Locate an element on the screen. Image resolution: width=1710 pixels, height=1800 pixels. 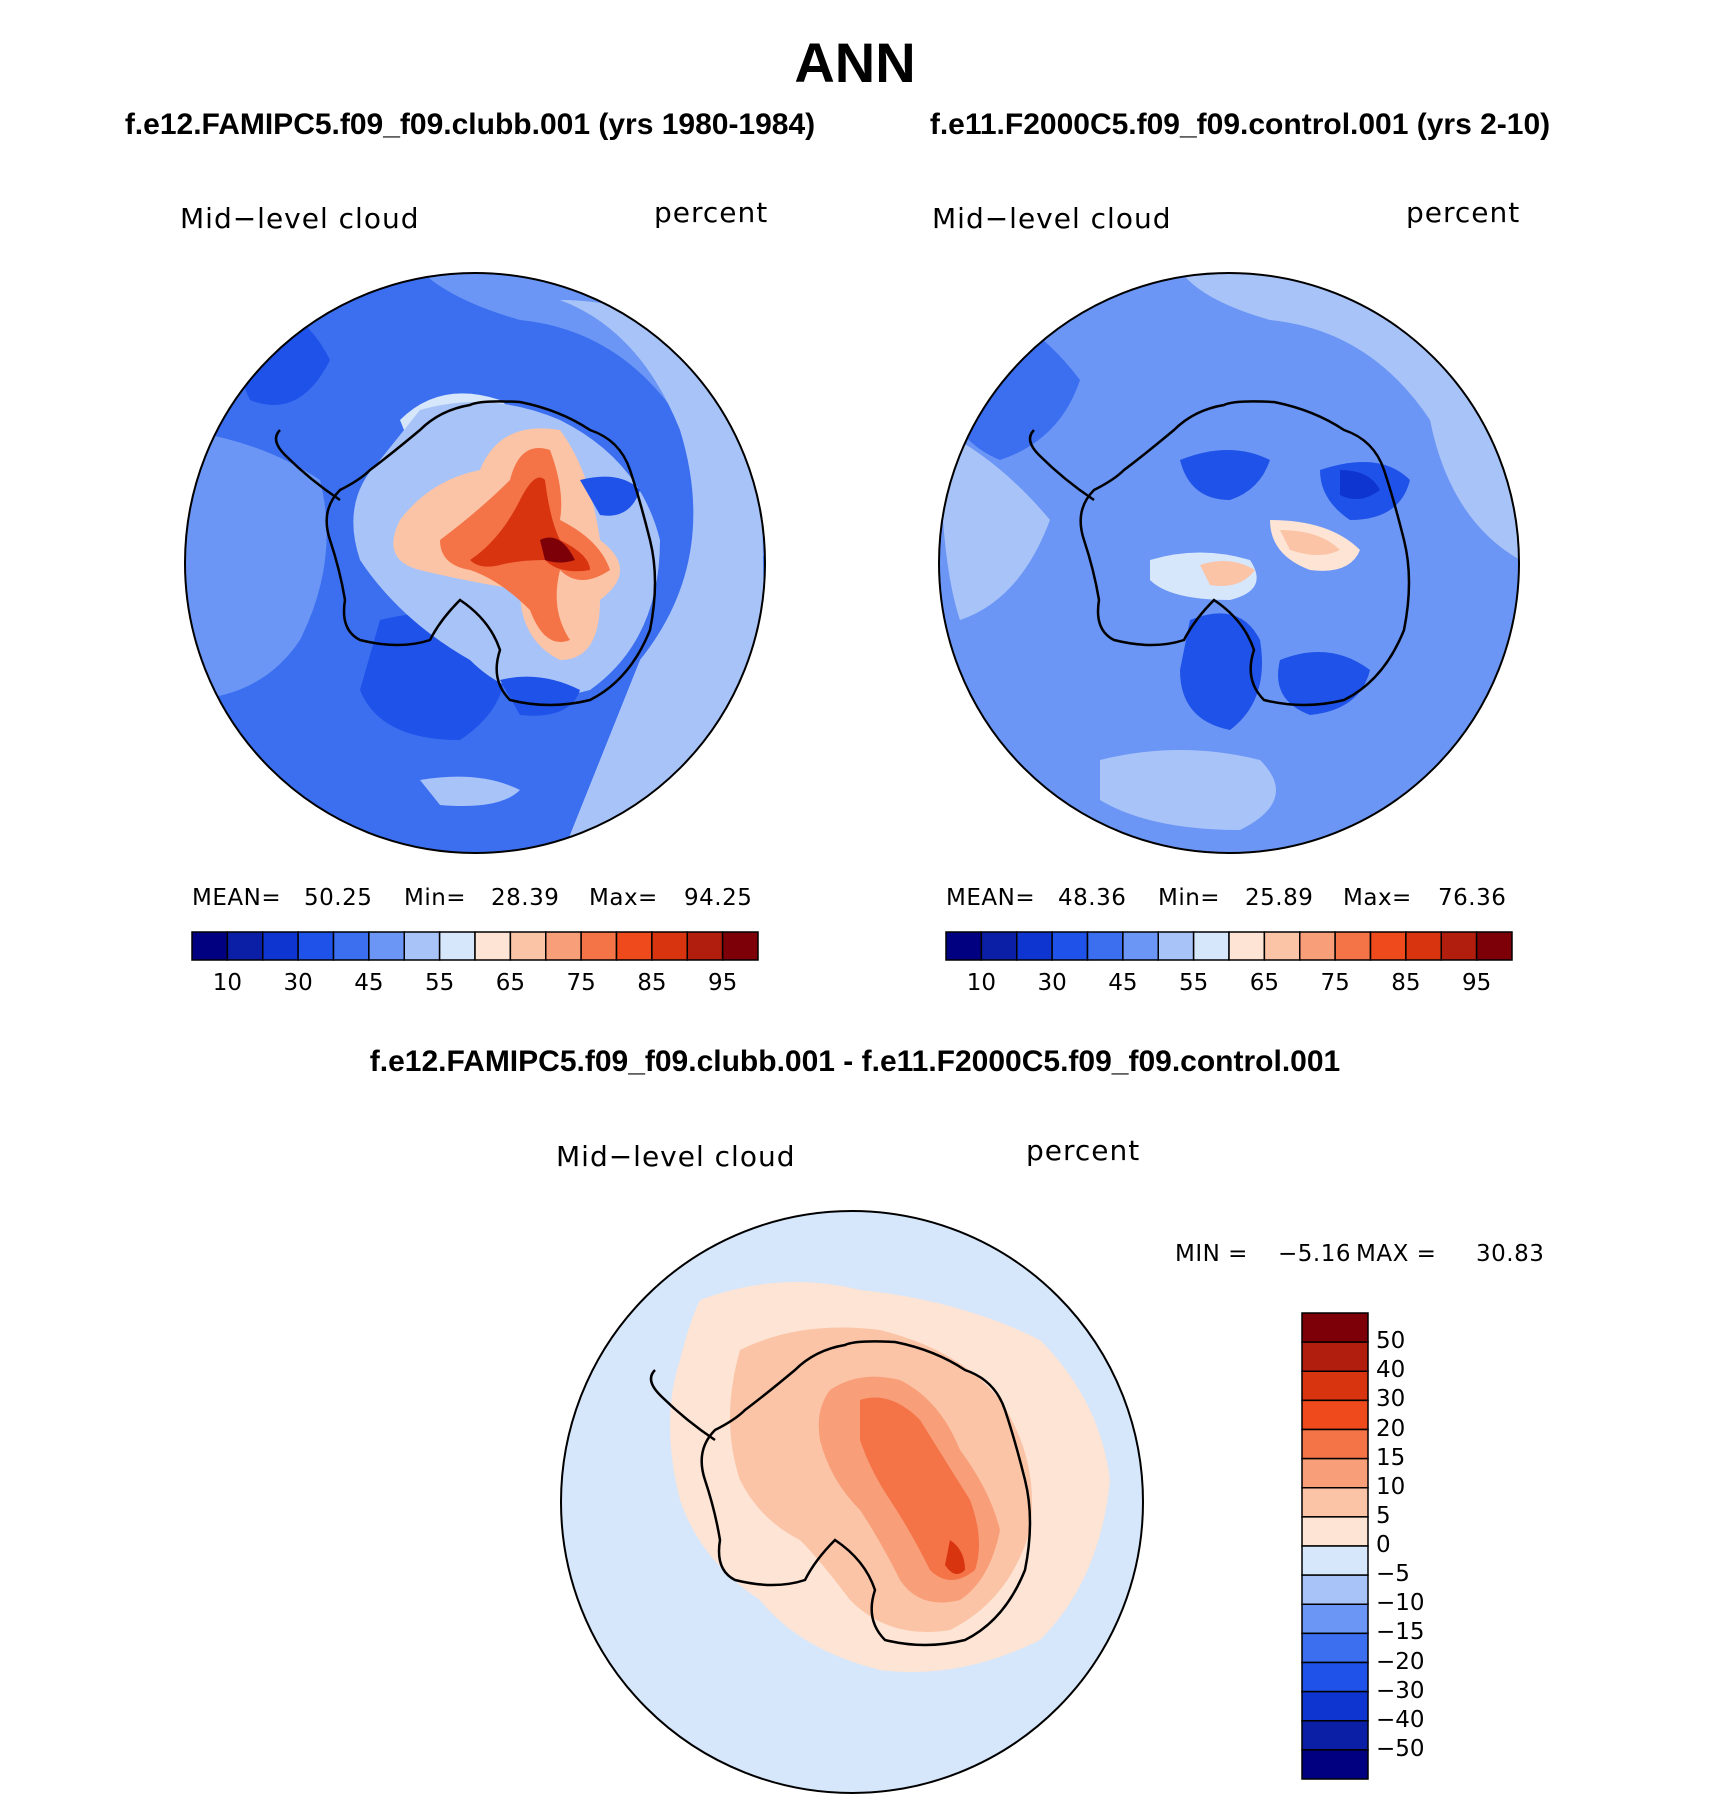
panel1-variable-label: Mid−level cloud is located at coordinates (300, 218).